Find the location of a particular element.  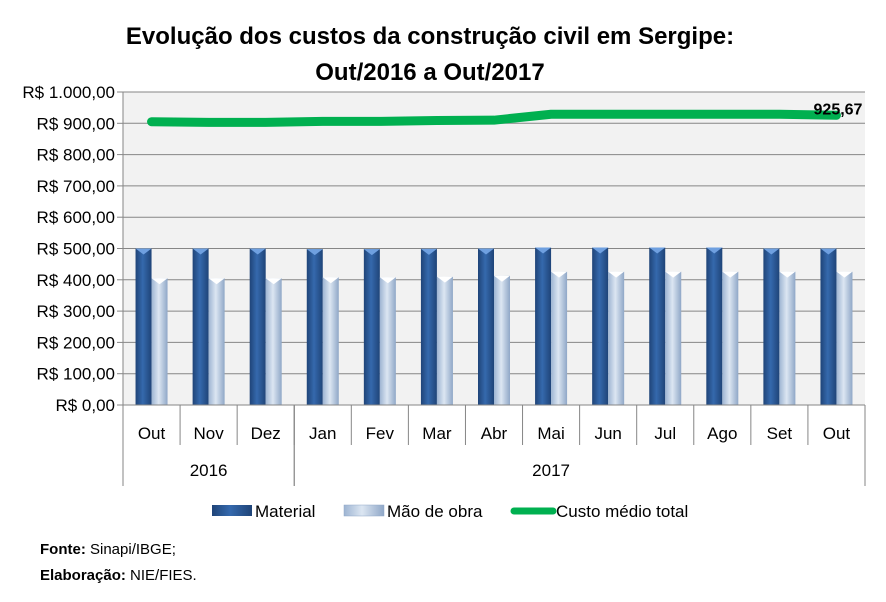

x-tick-label: Mai is located at coordinates (550, 433).